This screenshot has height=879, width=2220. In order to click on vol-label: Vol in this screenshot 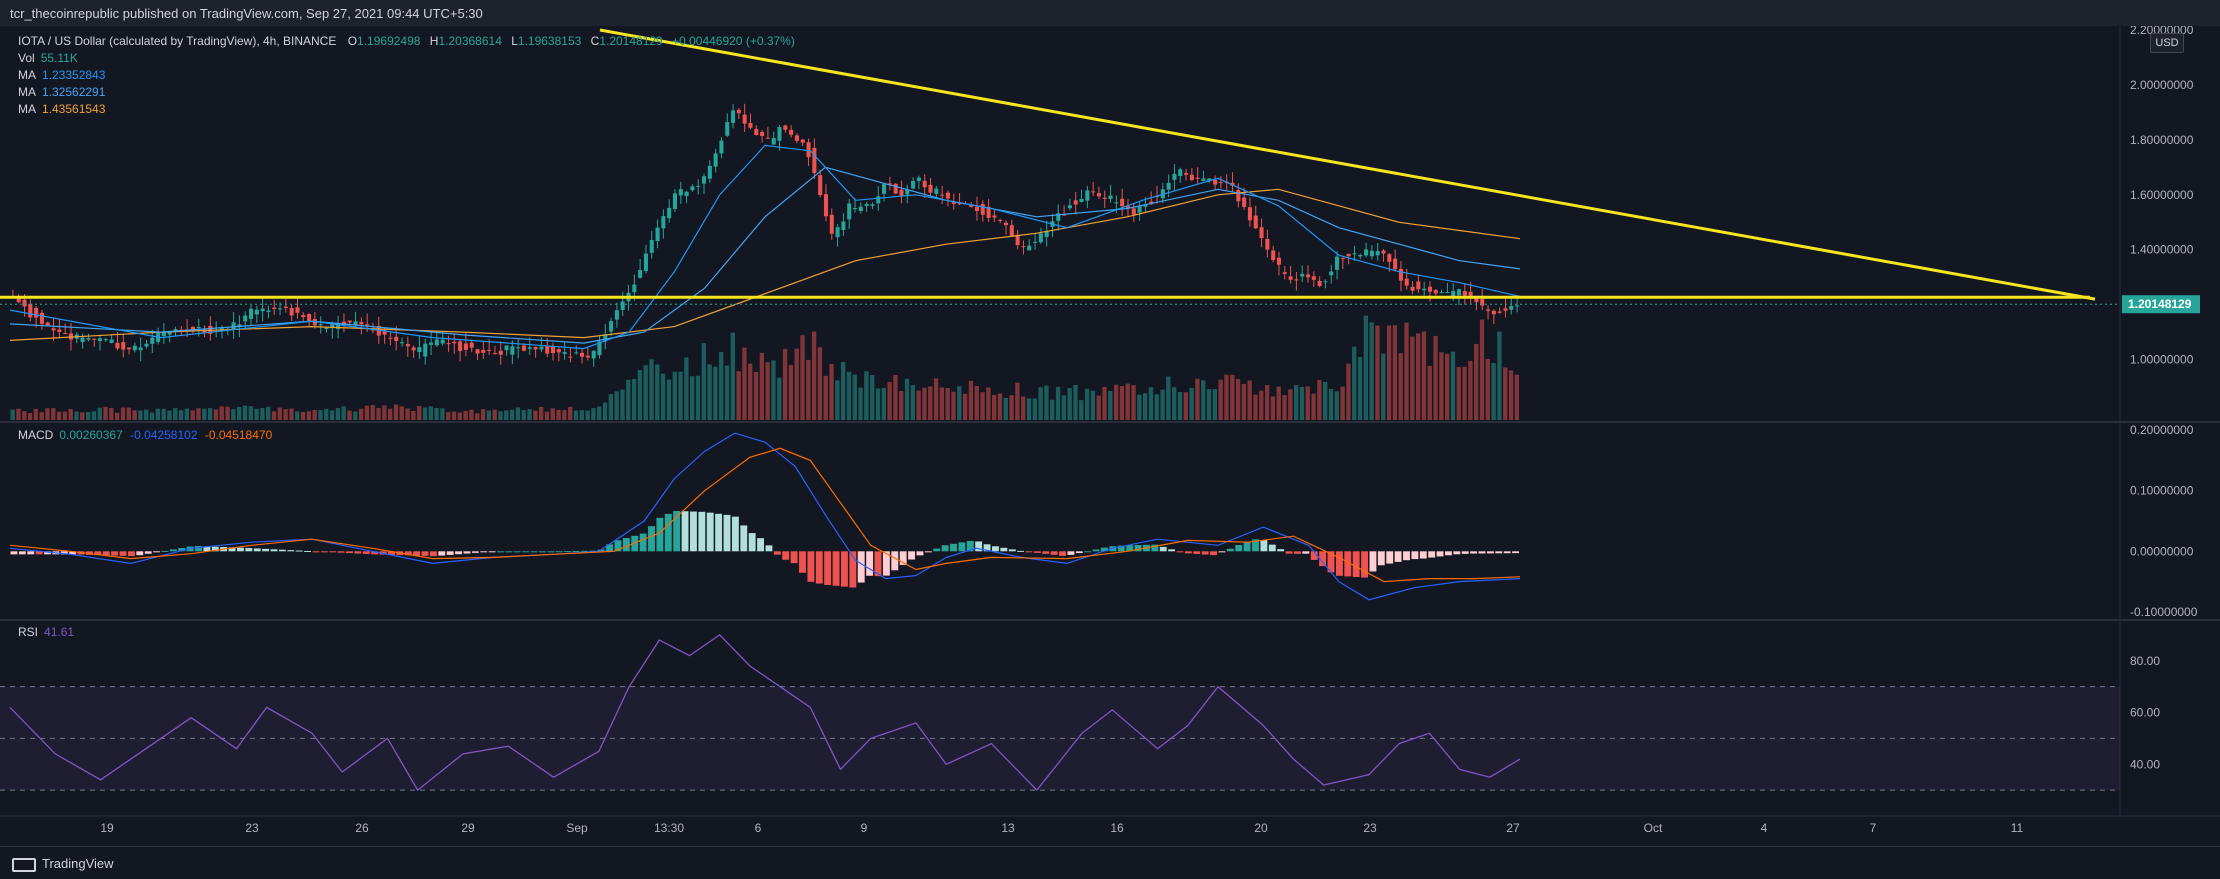, I will do `click(26, 58)`.